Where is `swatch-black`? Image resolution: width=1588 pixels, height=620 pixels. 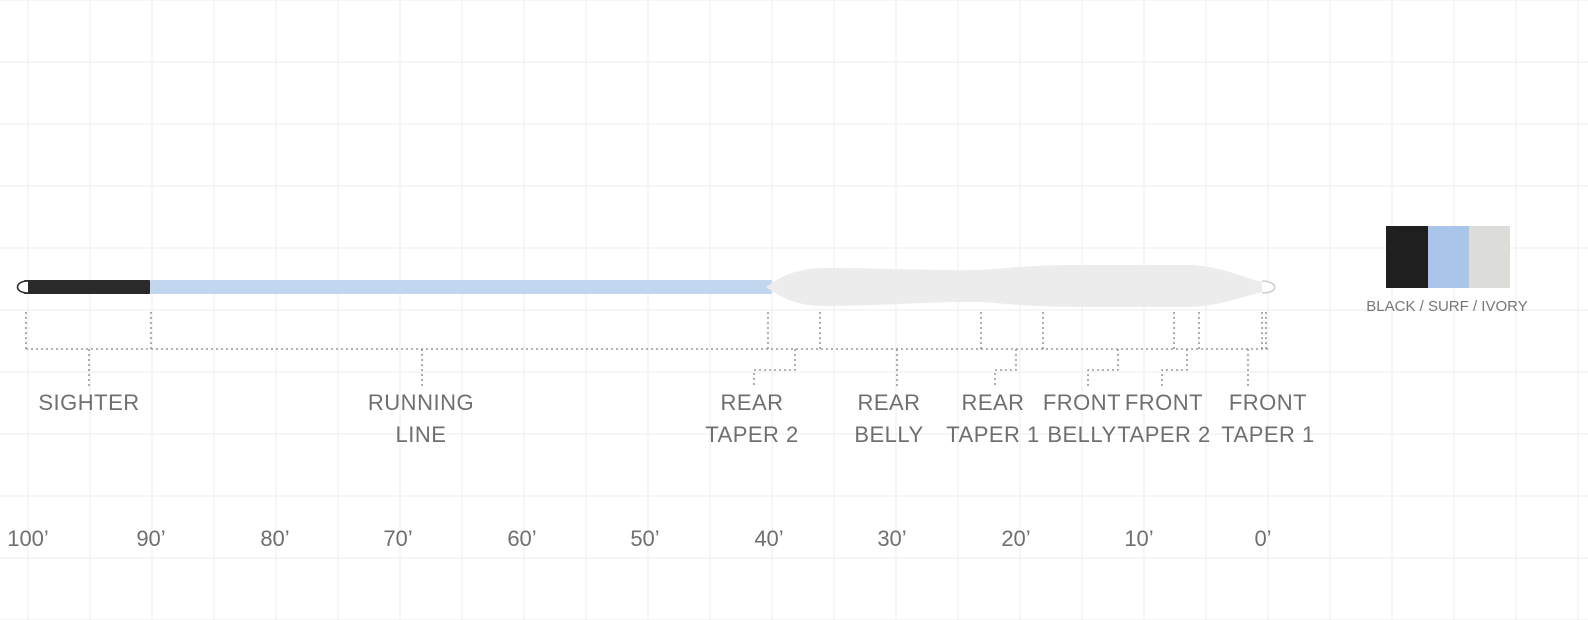
swatch-black is located at coordinates (1407, 257).